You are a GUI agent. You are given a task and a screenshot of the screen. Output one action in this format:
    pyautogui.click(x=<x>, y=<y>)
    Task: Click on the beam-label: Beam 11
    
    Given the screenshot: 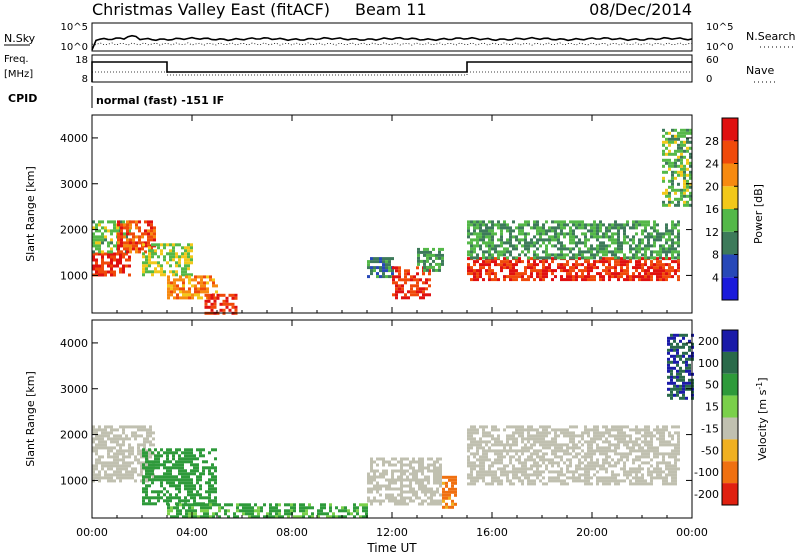 What is the action you would take?
    pyautogui.click(x=391, y=9)
    